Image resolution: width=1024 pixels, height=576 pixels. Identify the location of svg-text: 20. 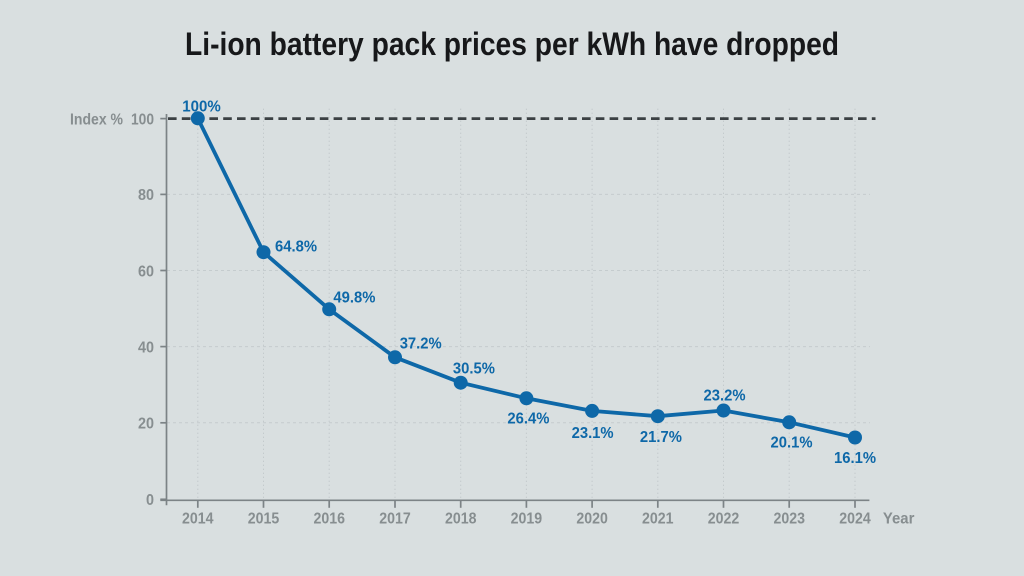
(146, 424).